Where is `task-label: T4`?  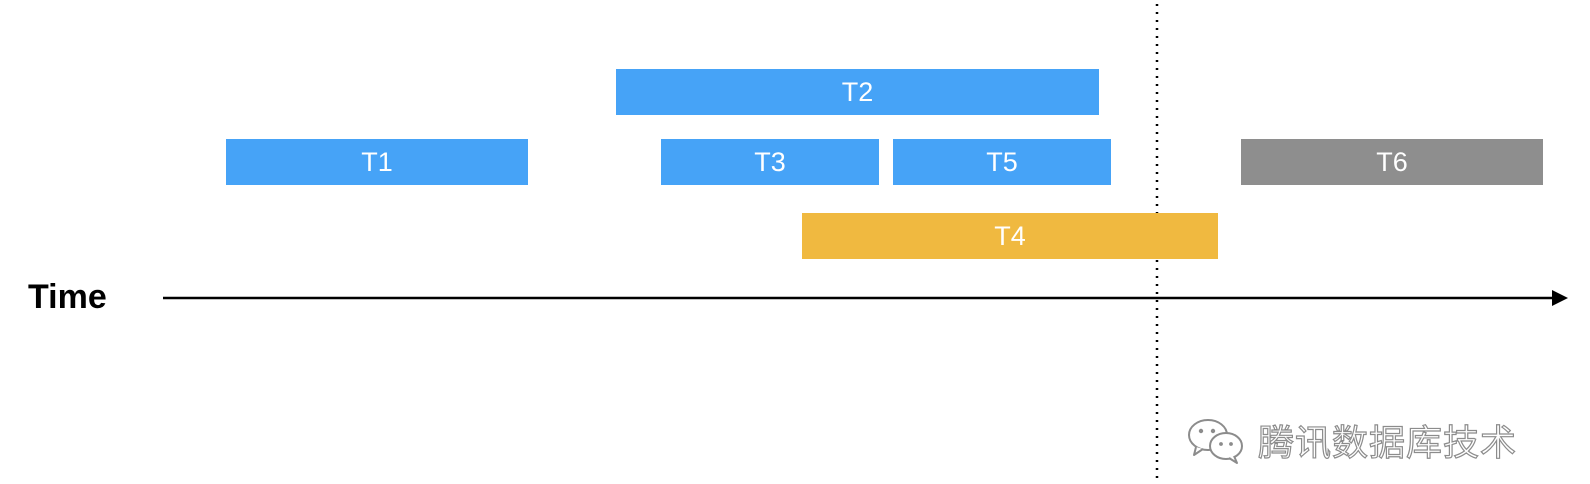
task-label: T4 is located at coordinates (1010, 235).